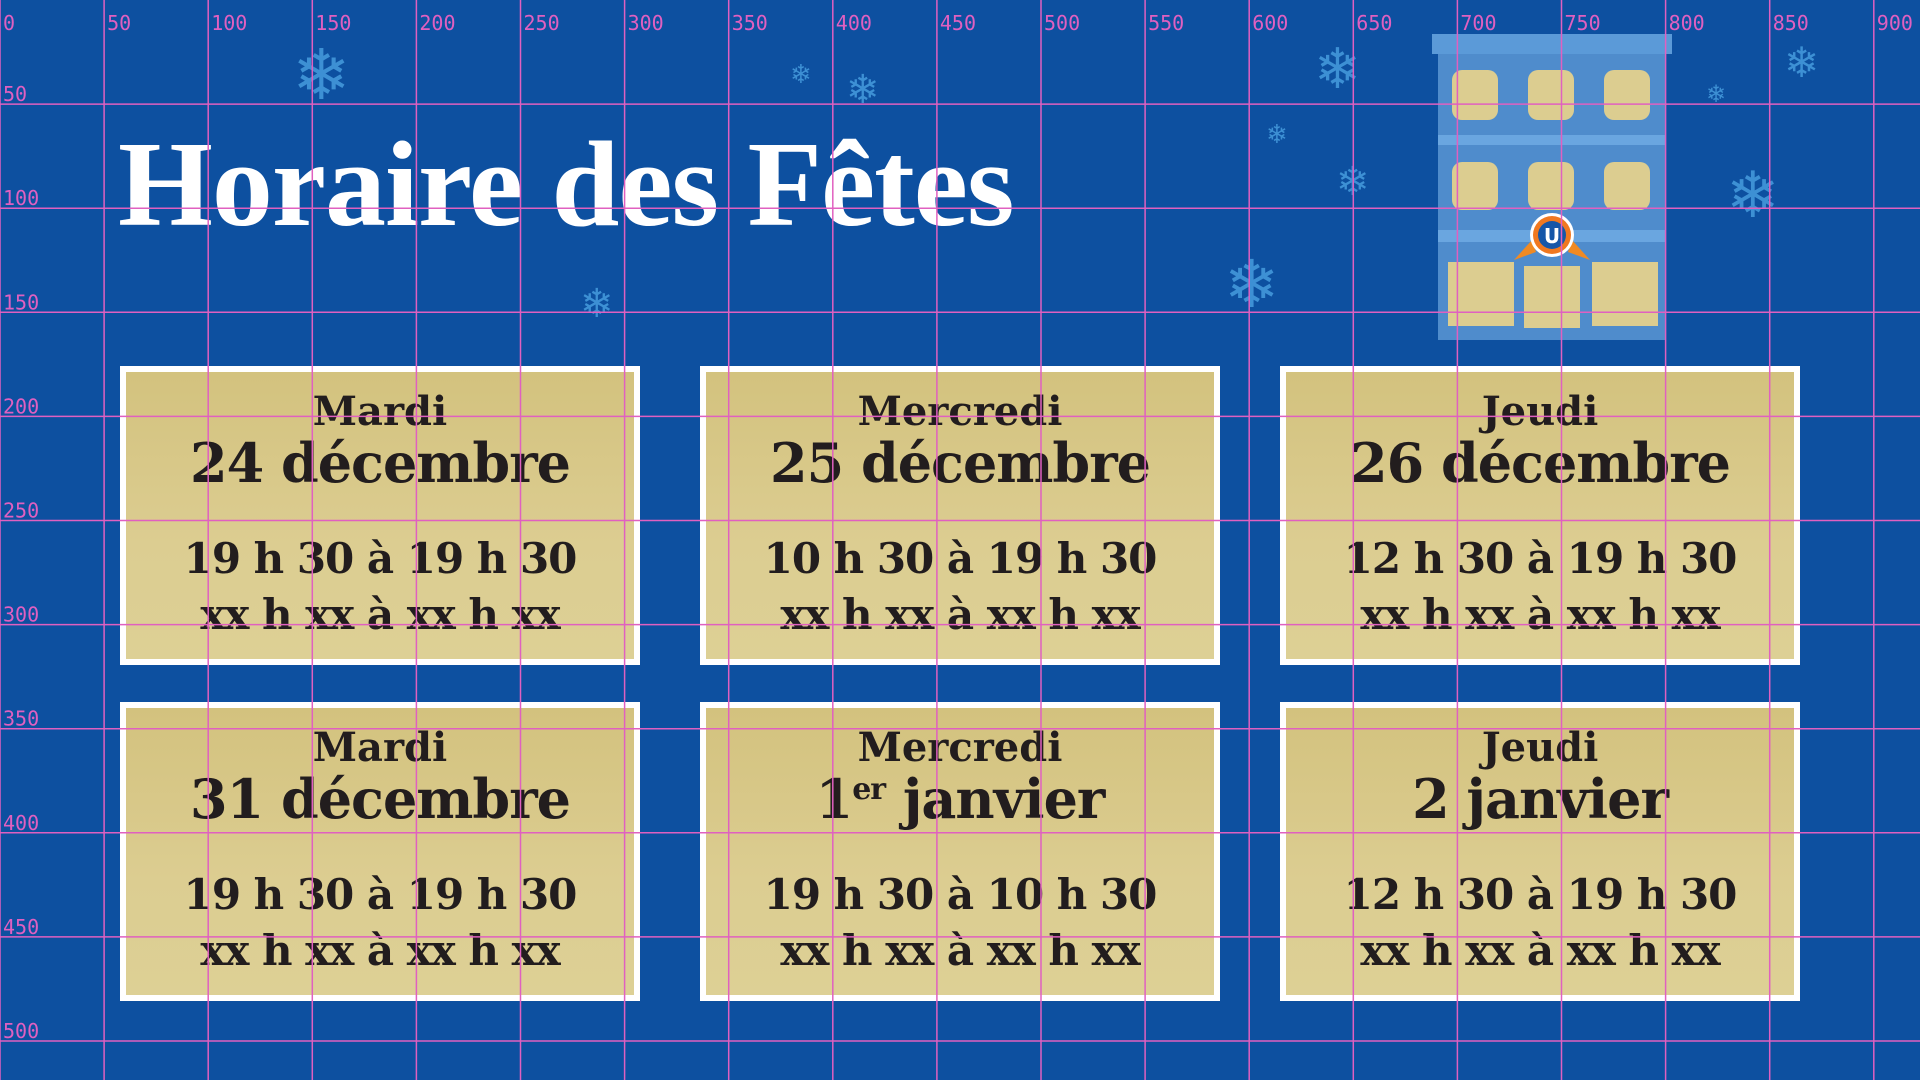  Describe the element at coordinates (21, 719) in the screenshot. I see `grid-label-y: 350` at that location.